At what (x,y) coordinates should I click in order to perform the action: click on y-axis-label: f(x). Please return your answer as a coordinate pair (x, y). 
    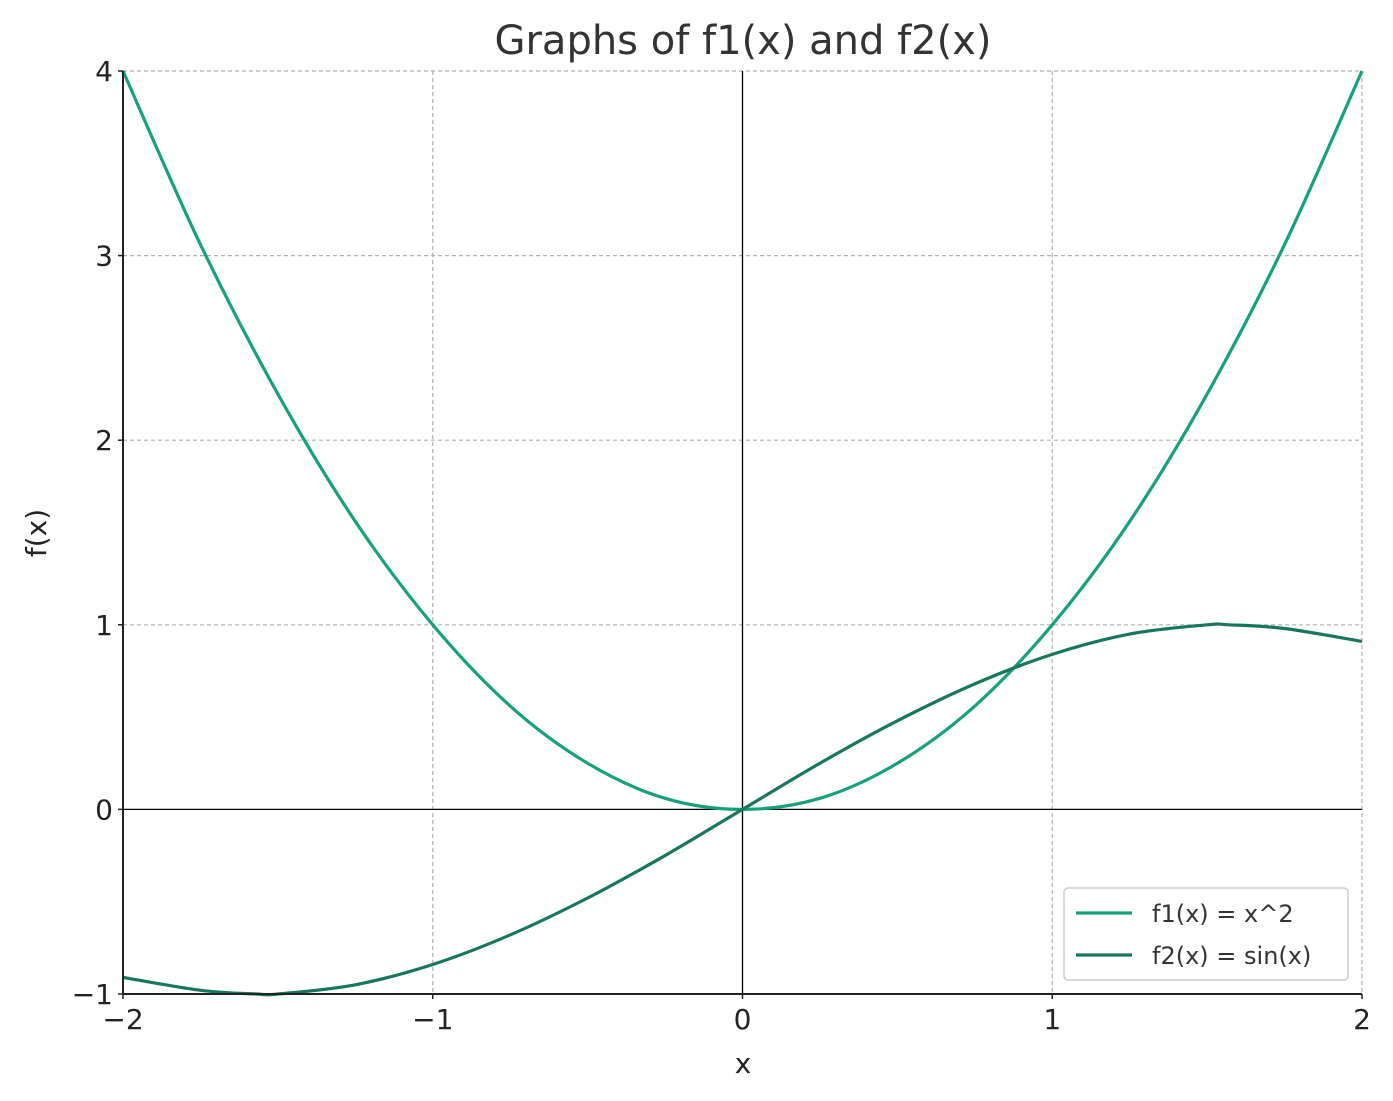
    Looking at the image, I should click on (36, 533).